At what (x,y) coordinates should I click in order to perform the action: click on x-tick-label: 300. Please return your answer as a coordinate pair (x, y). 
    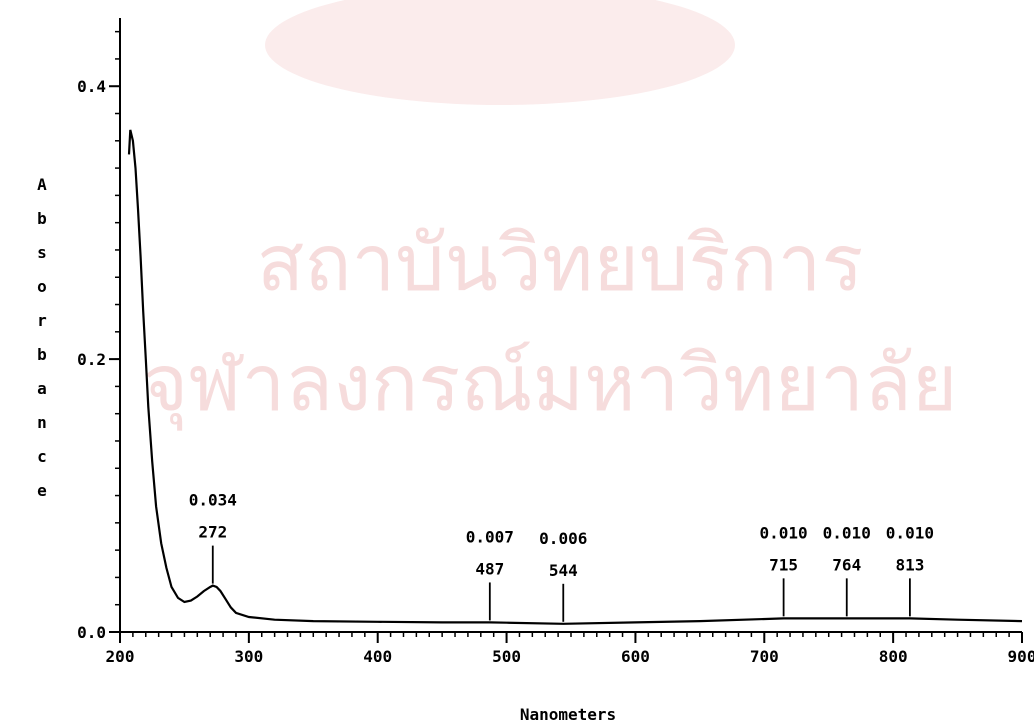
    Looking at the image, I should click on (248, 656).